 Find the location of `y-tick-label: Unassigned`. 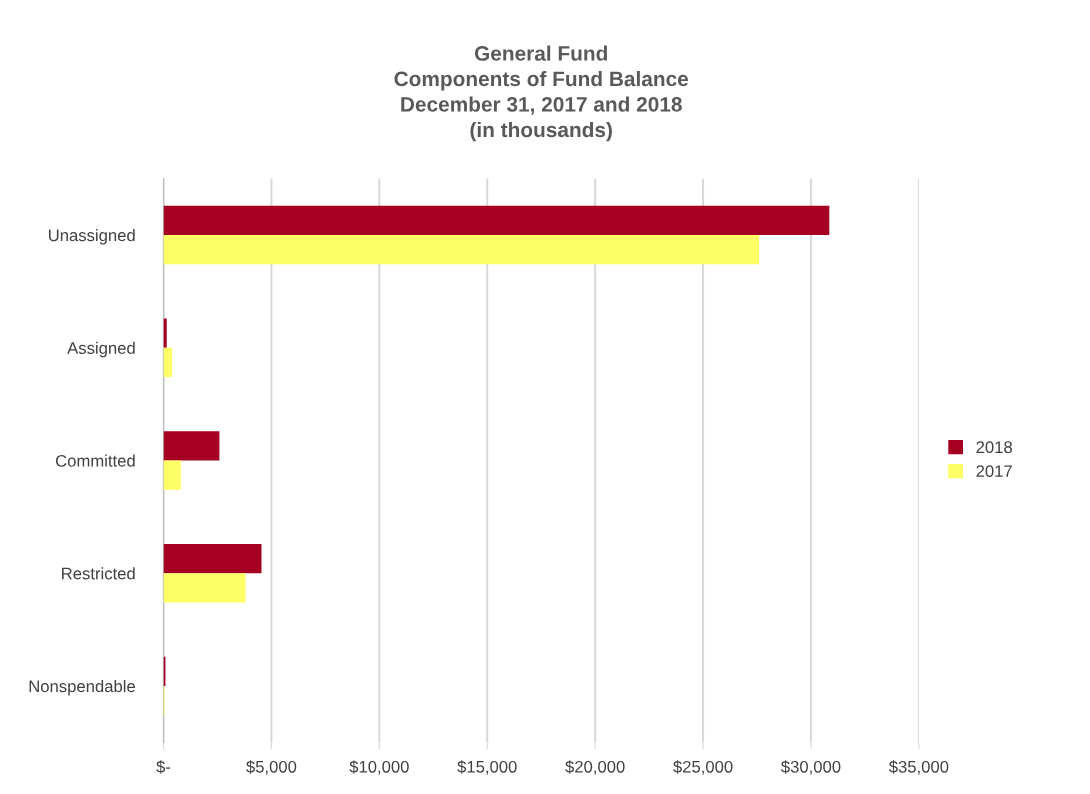

y-tick-label: Unassigned is located at coordinates (91, 236).